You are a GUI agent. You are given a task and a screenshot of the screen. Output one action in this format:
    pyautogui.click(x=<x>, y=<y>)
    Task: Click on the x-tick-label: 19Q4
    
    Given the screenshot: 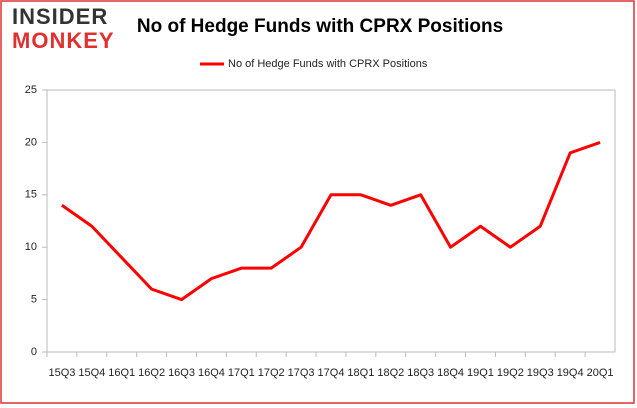 What is the action you would take?
    pyautogui.click(x=570, y=373)
    